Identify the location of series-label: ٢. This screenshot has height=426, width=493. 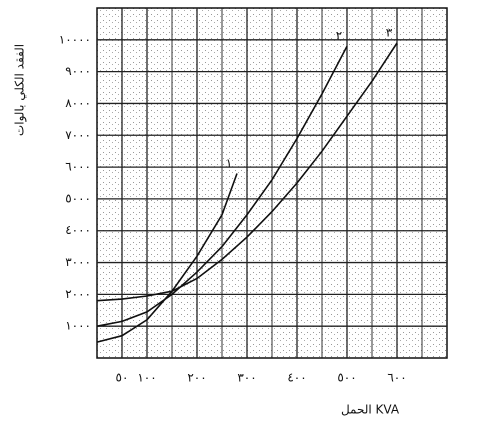
(339, 36).